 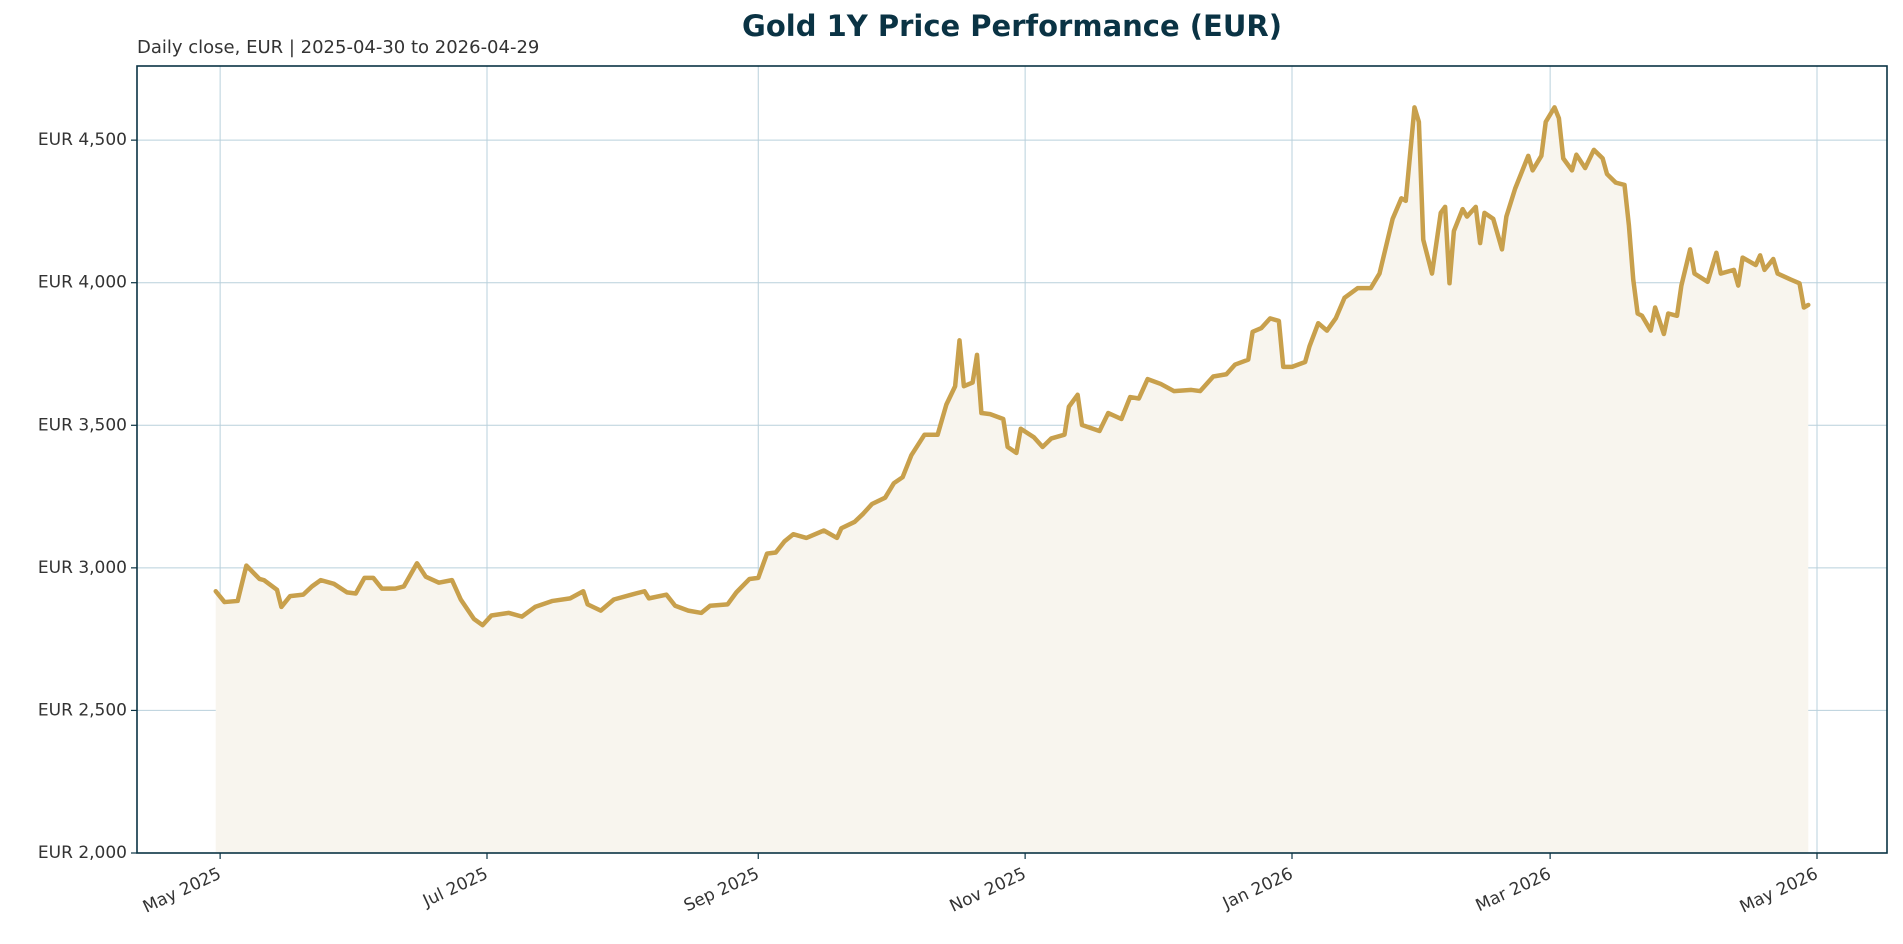 What do you see at coordinates (82, 853) in the screenshot?
I see `y-tick-label: EUR 2,000` at bounding box center [82, 853].